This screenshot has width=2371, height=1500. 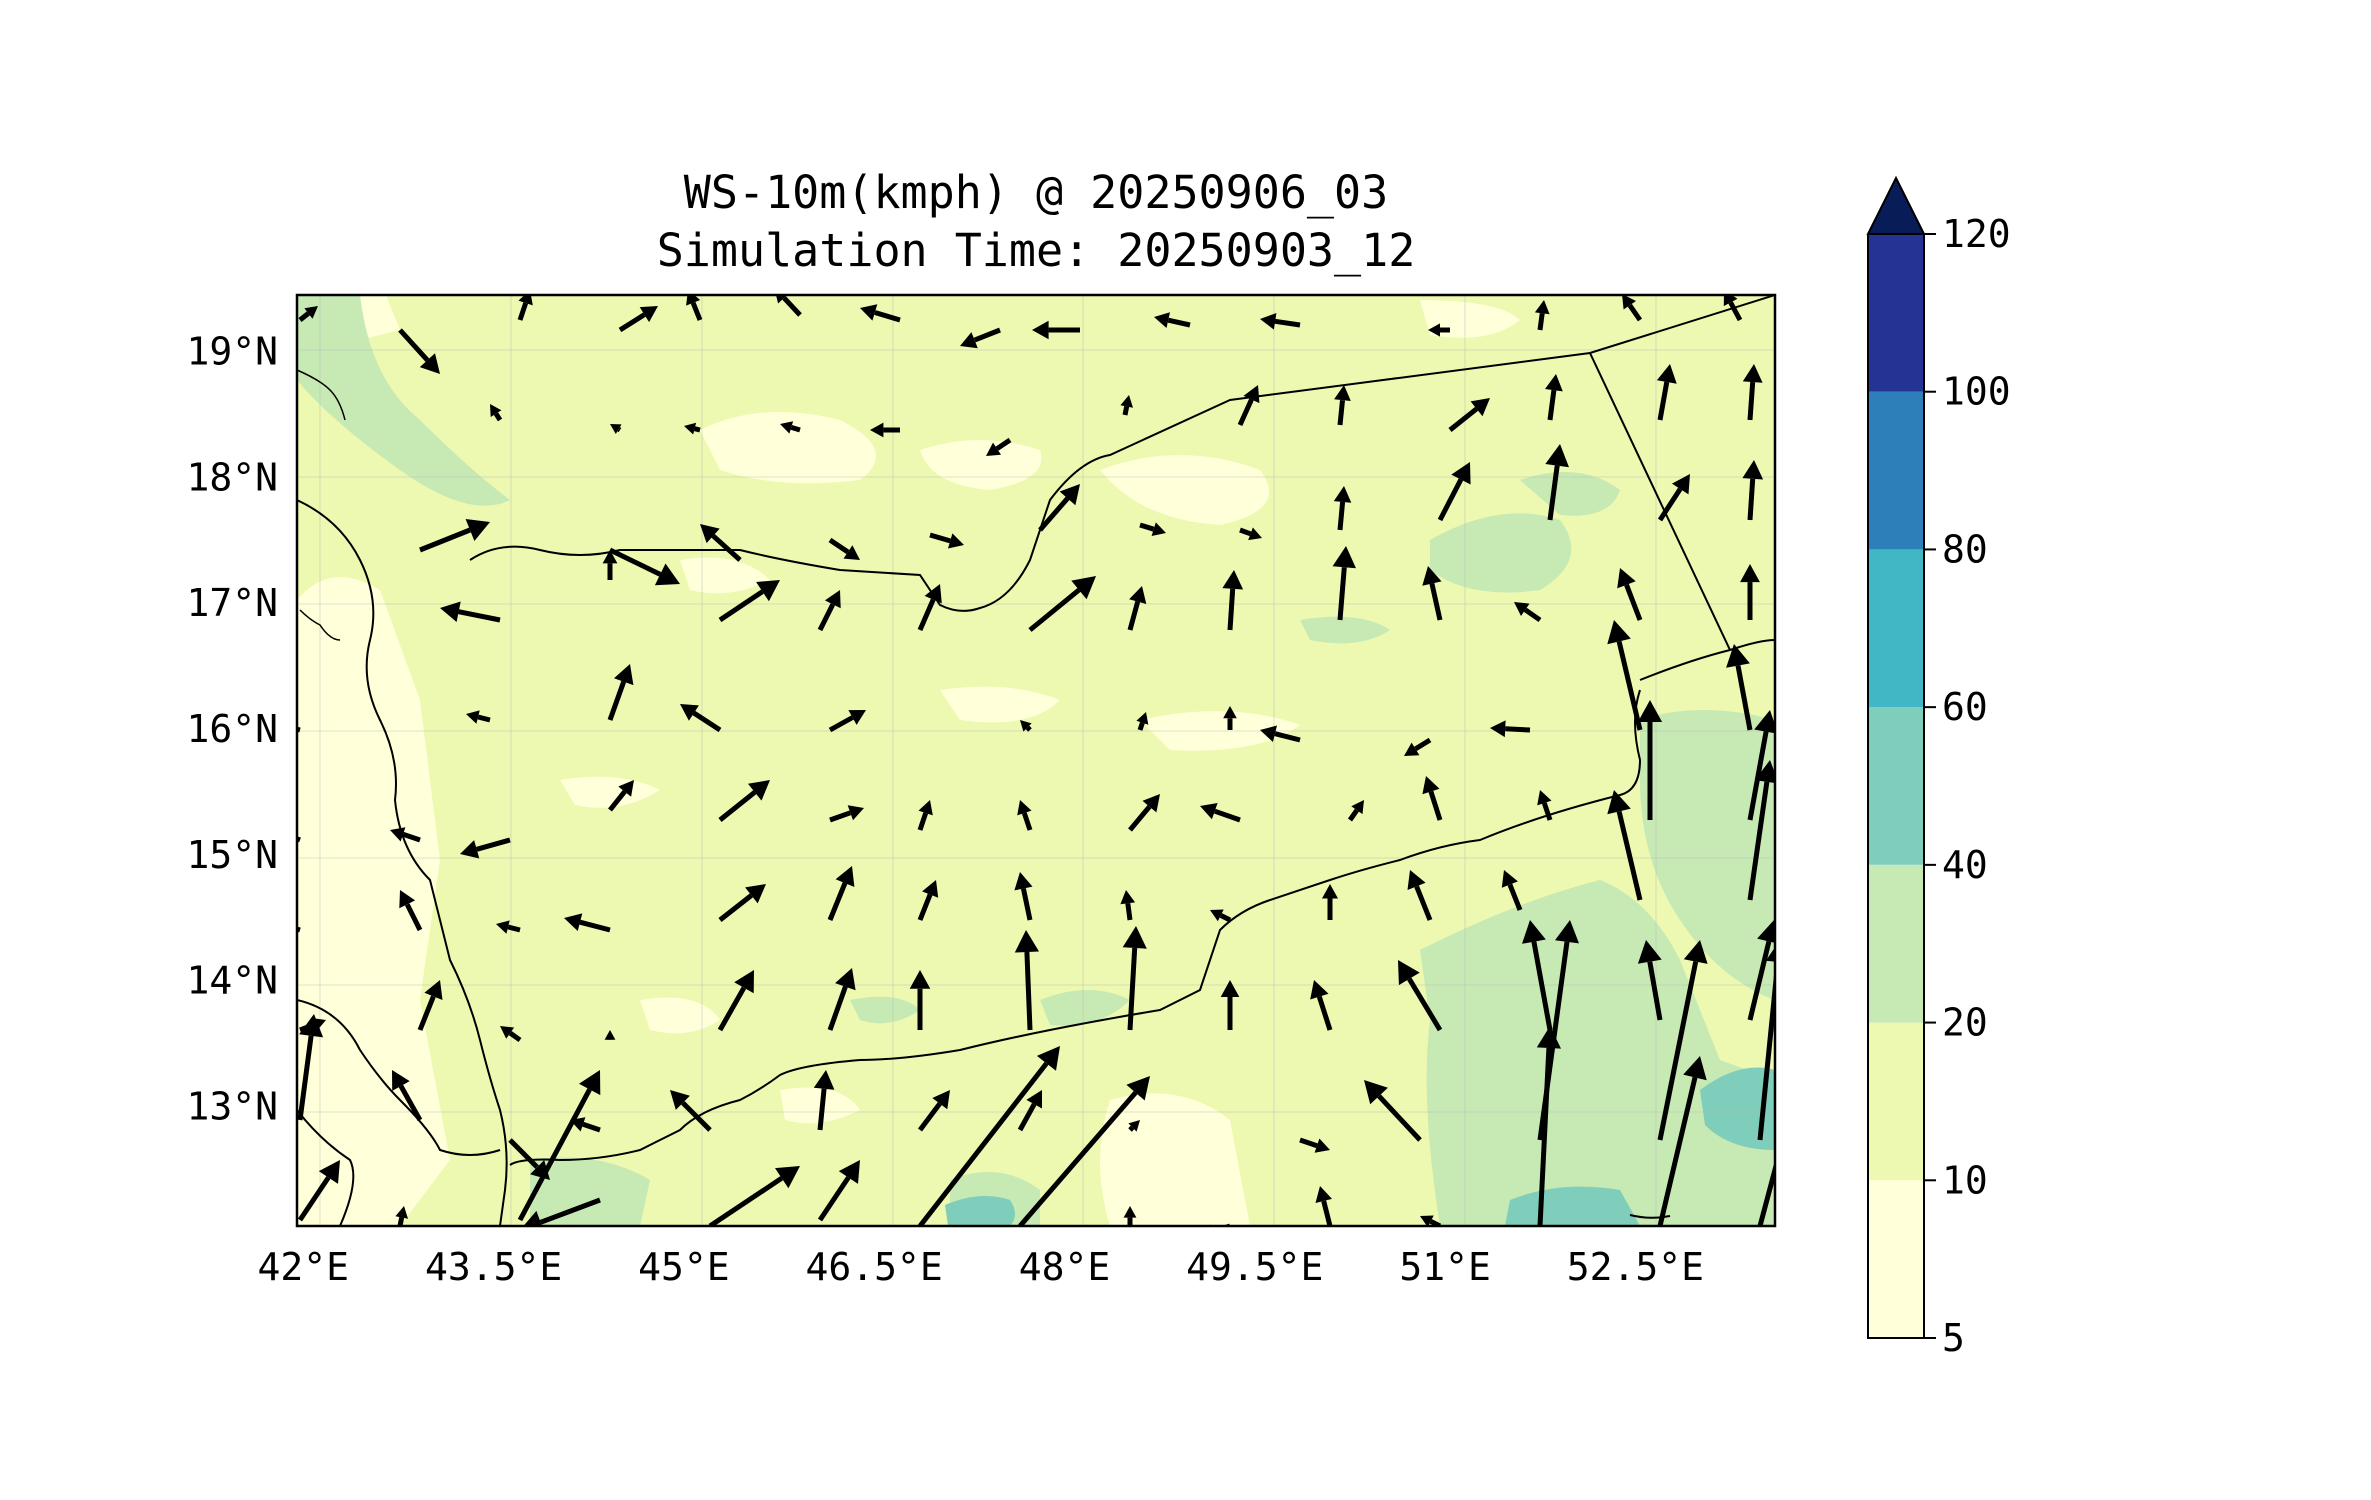 What do you see at coordinates (1896, 205) in the screenshot?
I see `colorbar-extend-arrow` at bounding box center [1896, 205].